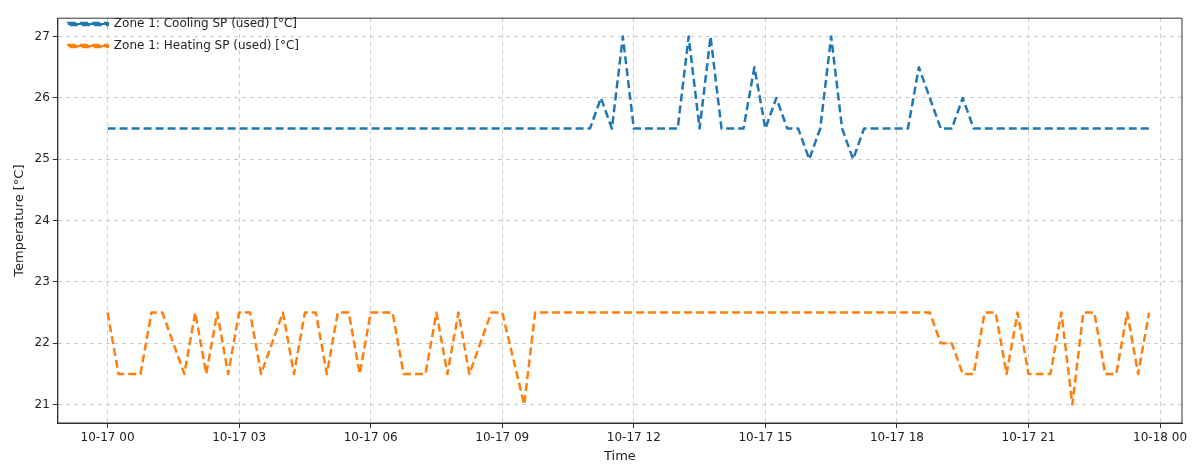  I want to click on y-tick-label: 24, so click(42, 219).